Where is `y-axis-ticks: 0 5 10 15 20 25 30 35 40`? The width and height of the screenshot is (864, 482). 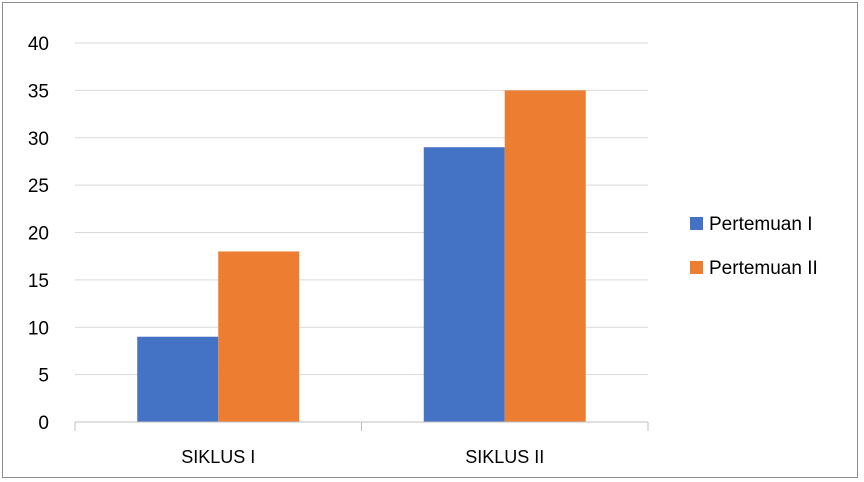 y-axis-ticks: 0 5 10 15 20 25 30 35 40 is located at coordinates (38, 234).